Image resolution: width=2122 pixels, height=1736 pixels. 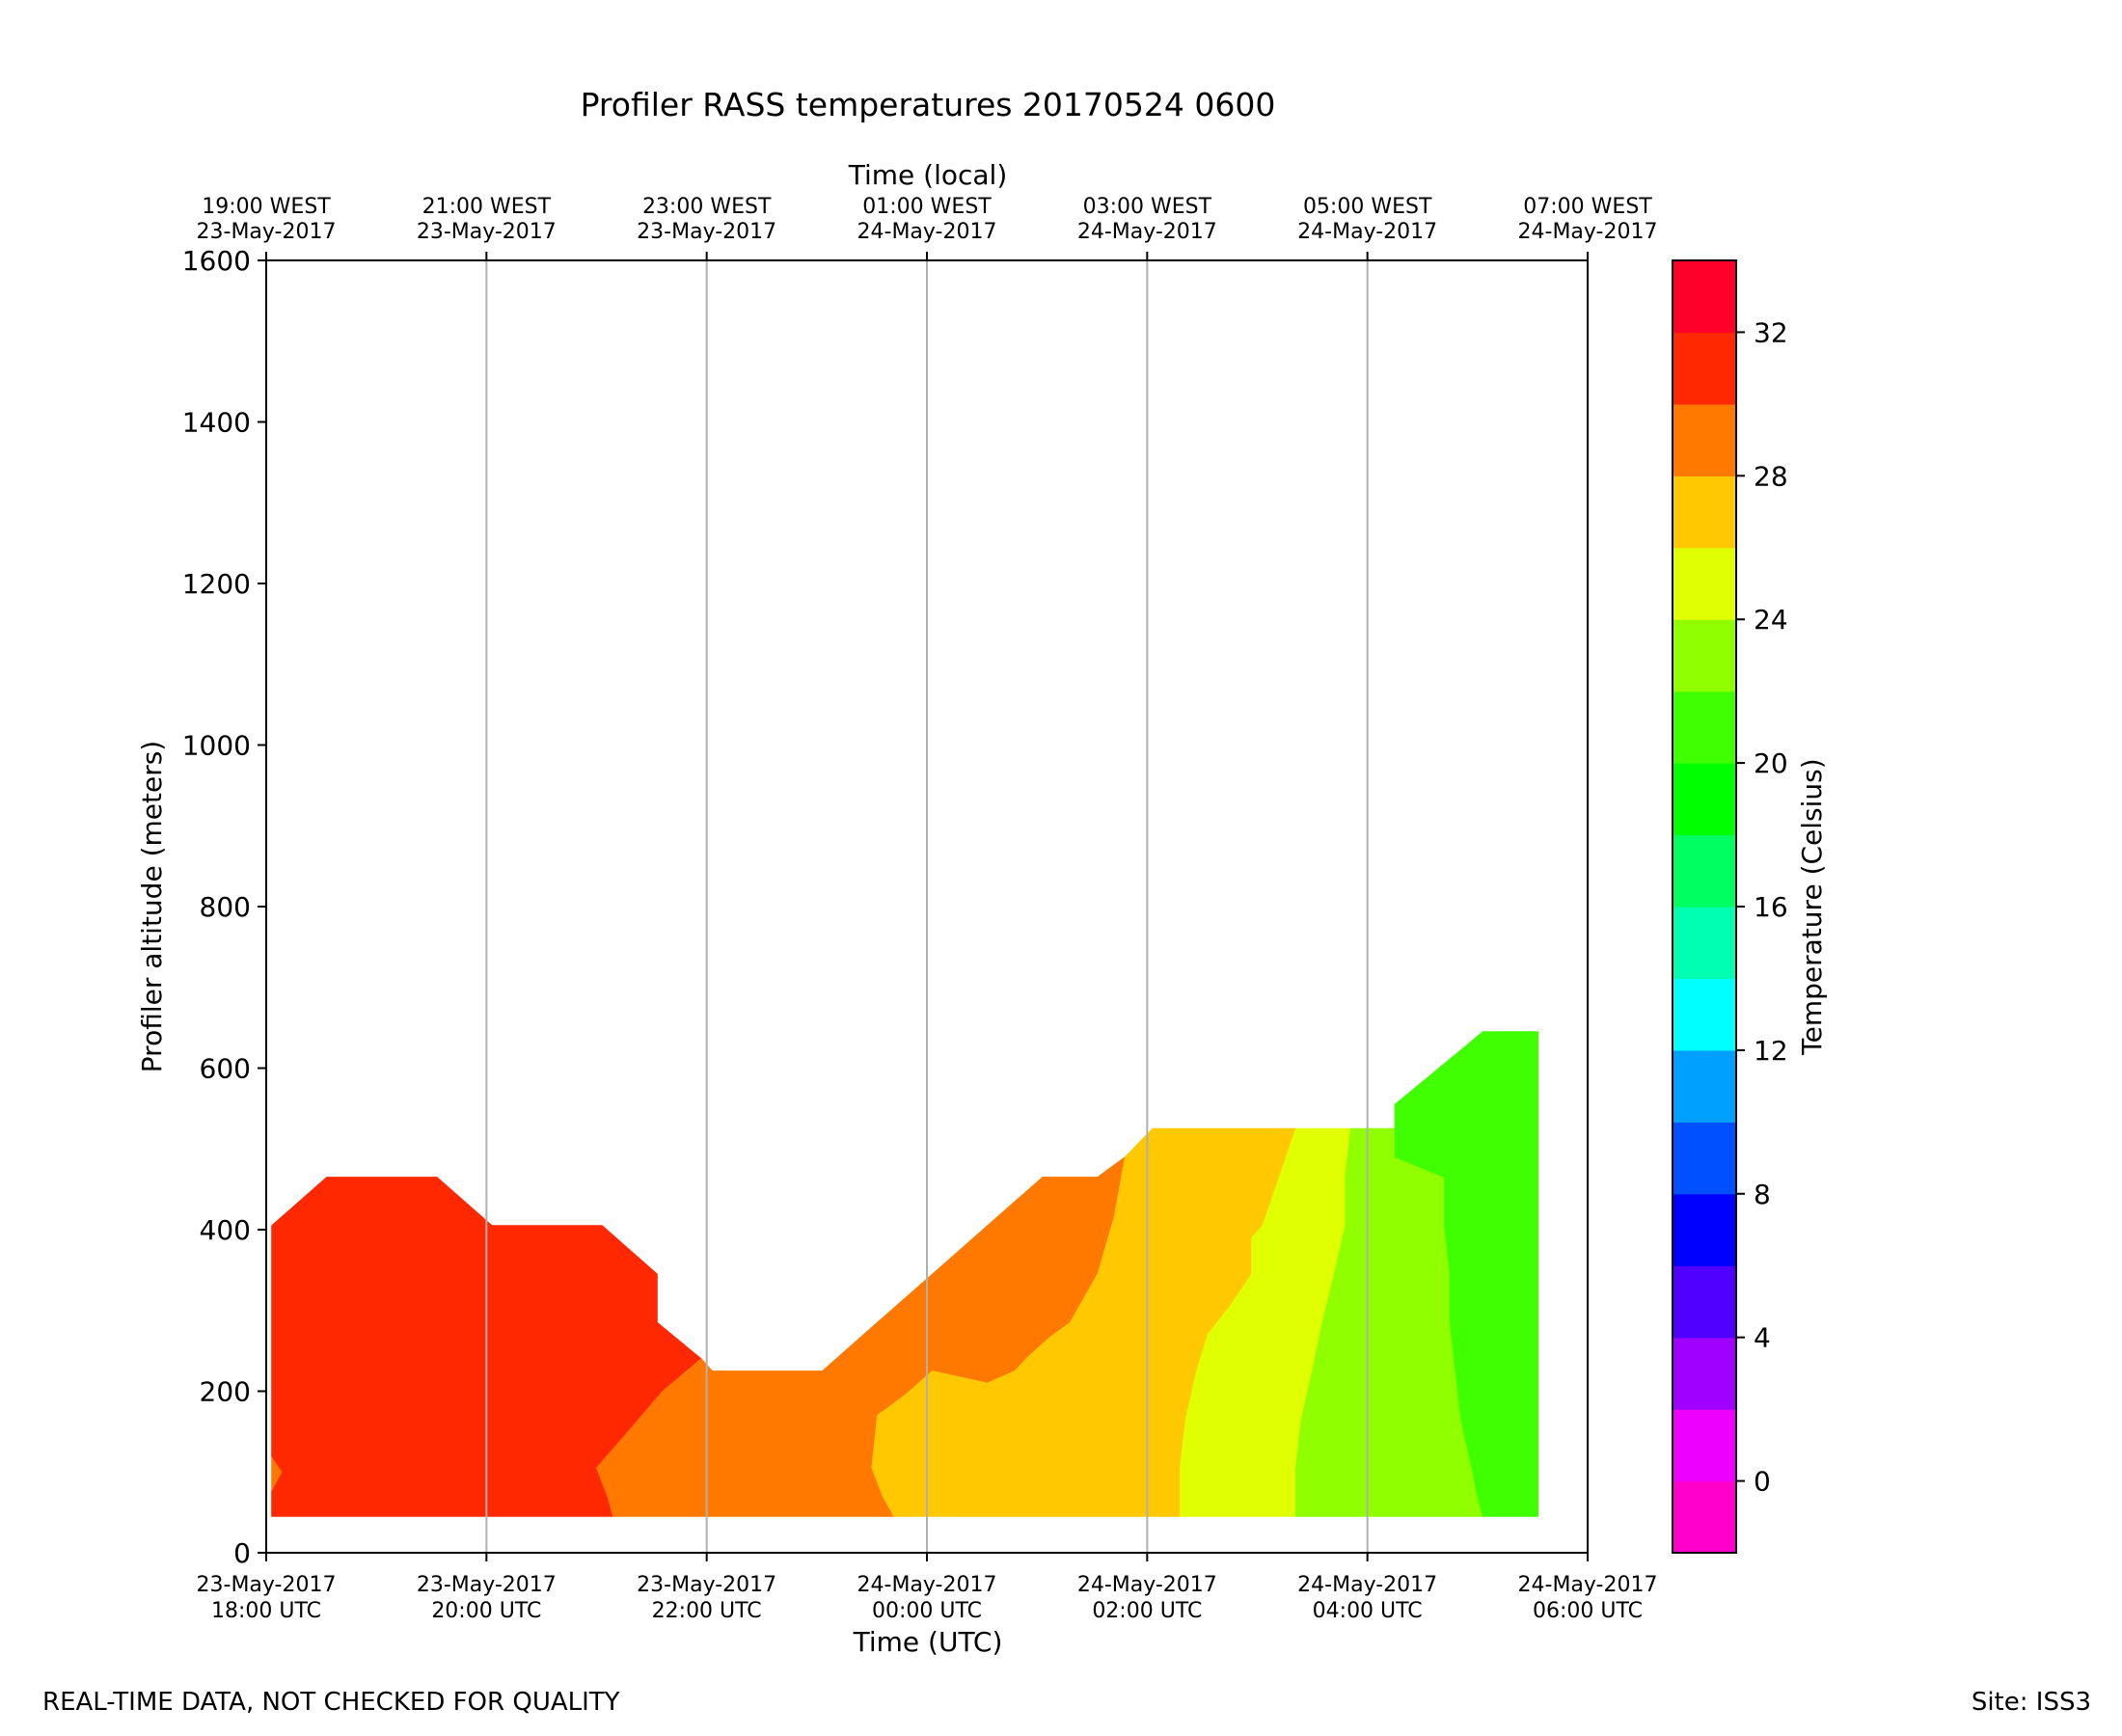 I want to click on y-axis-ticks: 0 200 400 600 800 1000 1200 1400 1600, so click(x=224, y=907).